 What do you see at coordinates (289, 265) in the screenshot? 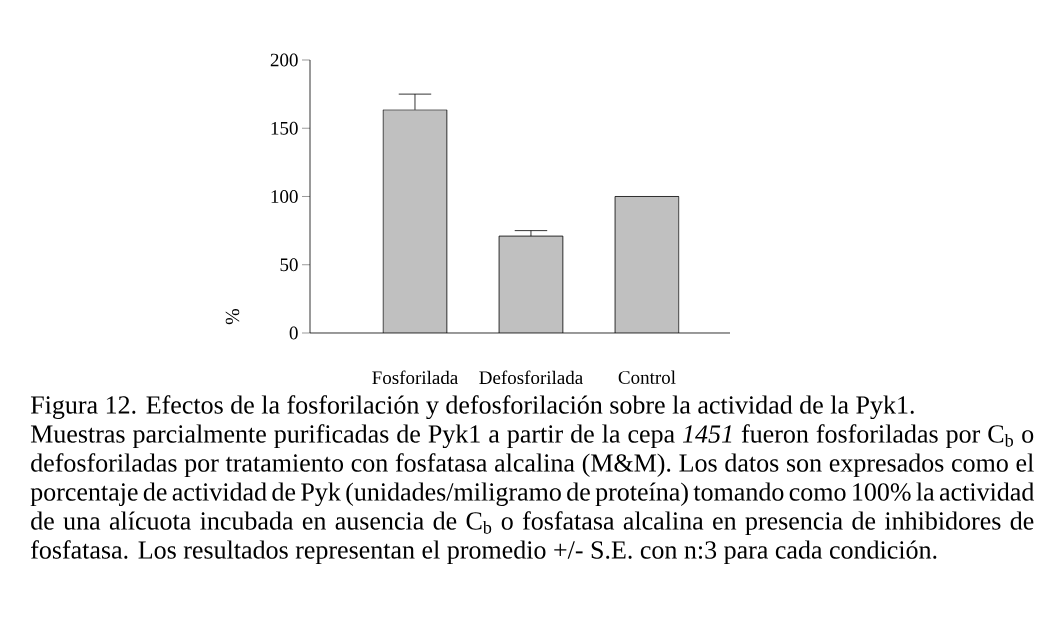
I see `y-tick-label: 50` at bounding box center [289, 265].